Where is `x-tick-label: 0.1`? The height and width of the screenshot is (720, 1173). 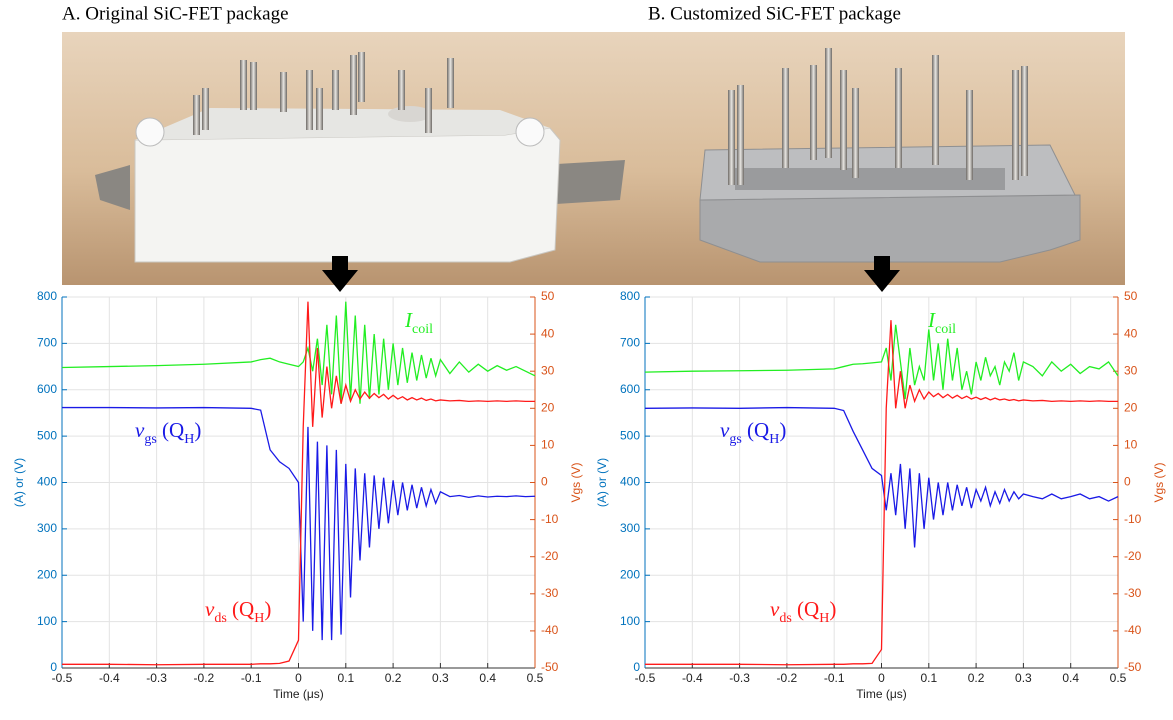 x-tick-label: 0.1 is located at coordinates (928, 678).